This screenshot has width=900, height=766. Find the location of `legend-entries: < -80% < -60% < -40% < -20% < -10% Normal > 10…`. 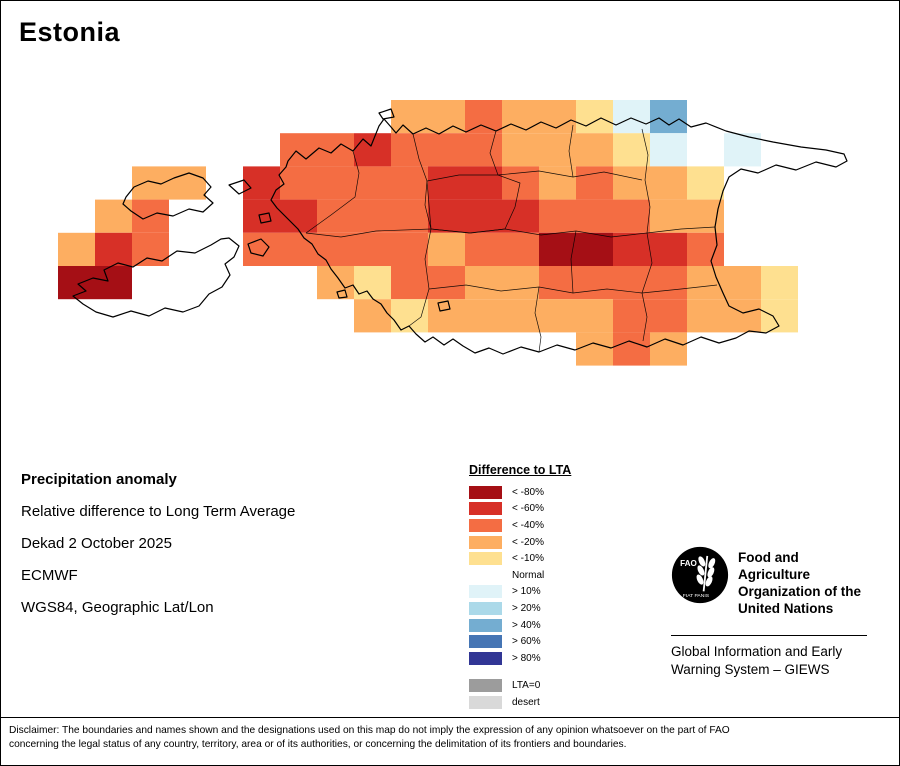

legend-entries: < -80% < -60% < -40% < -20% < -10% Normal > 10… is located at coordinates (554, 575).